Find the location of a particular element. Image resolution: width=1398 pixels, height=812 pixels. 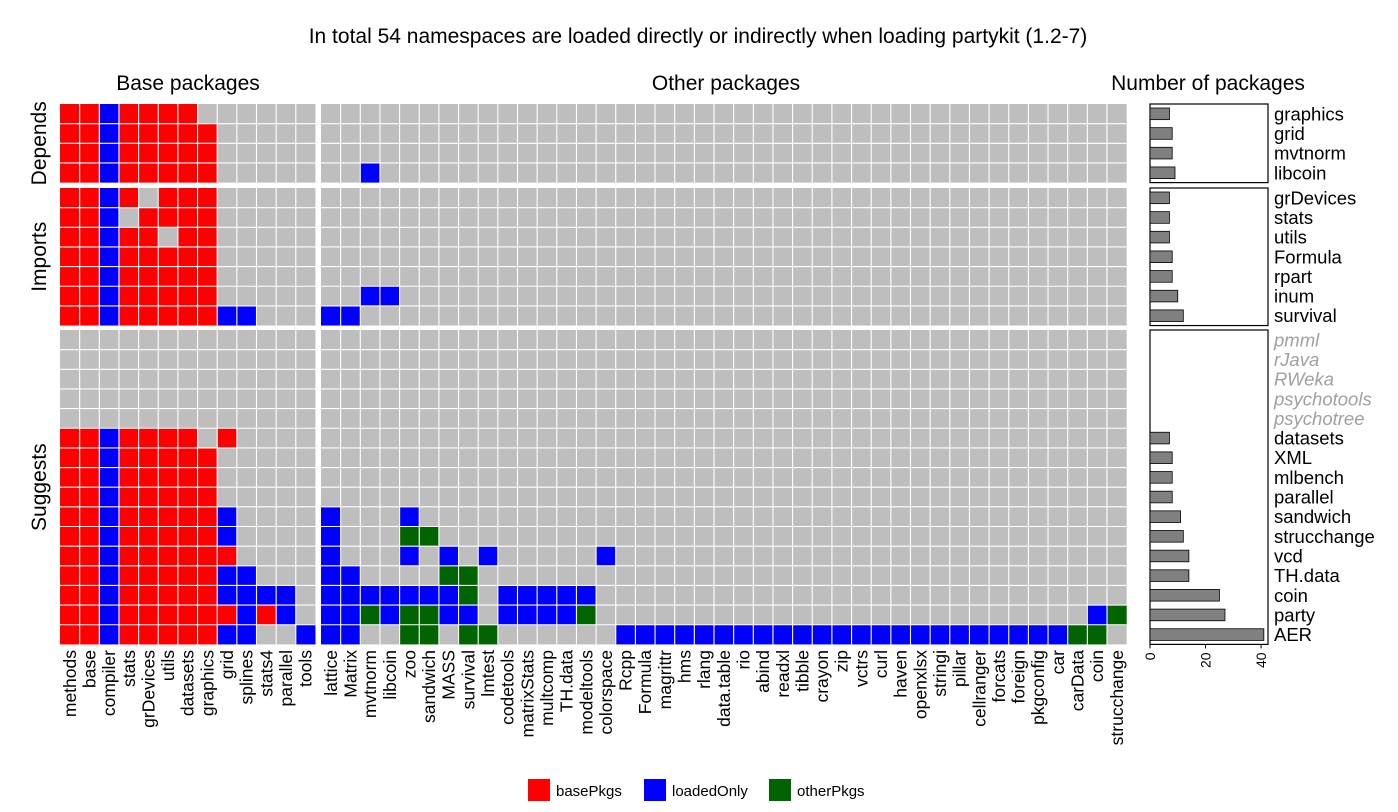

column-label: tools is located at coordinates (306, 668).